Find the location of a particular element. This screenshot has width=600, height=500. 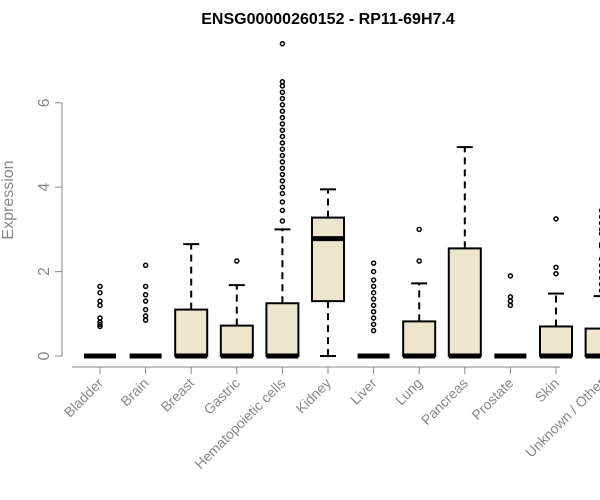

y-ticks: 0 2 4 6 is located at coordinates (49, 229).